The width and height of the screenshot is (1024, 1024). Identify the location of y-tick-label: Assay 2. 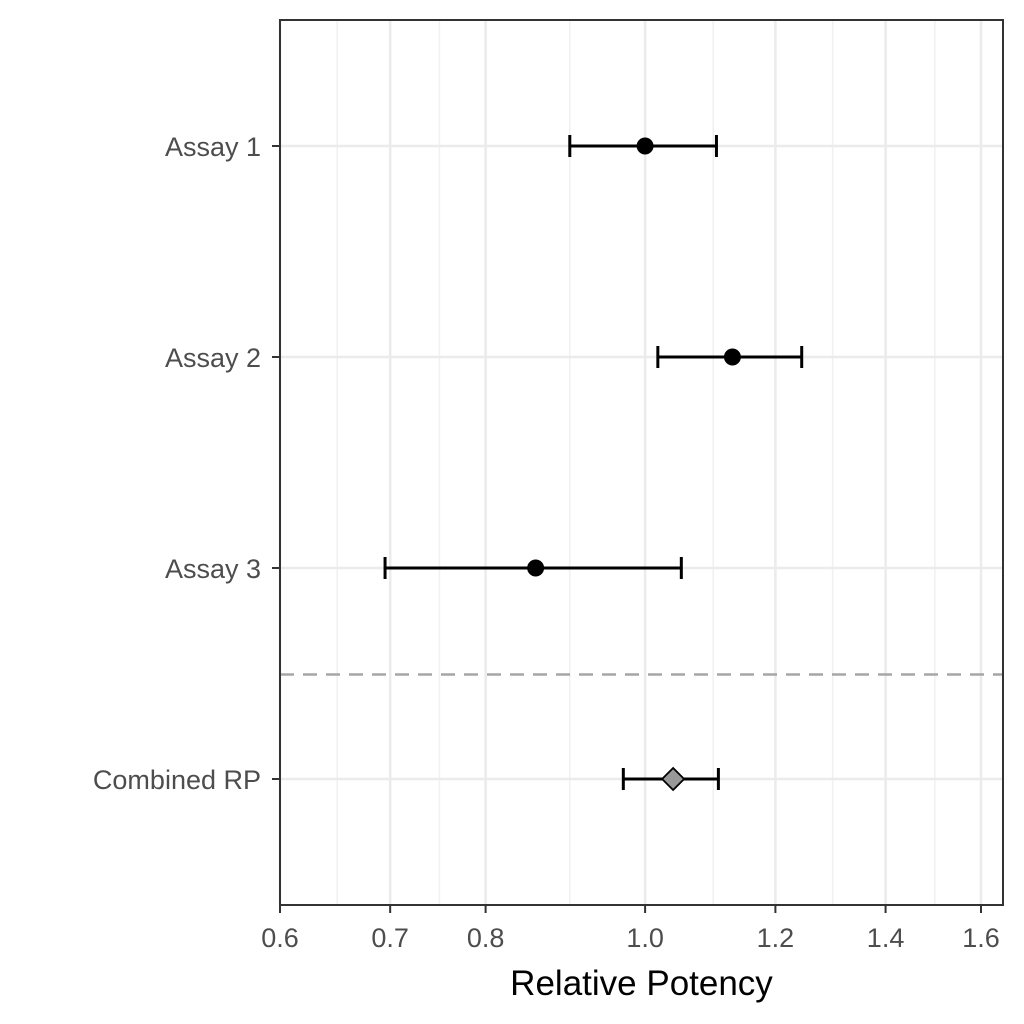
(213, 358).